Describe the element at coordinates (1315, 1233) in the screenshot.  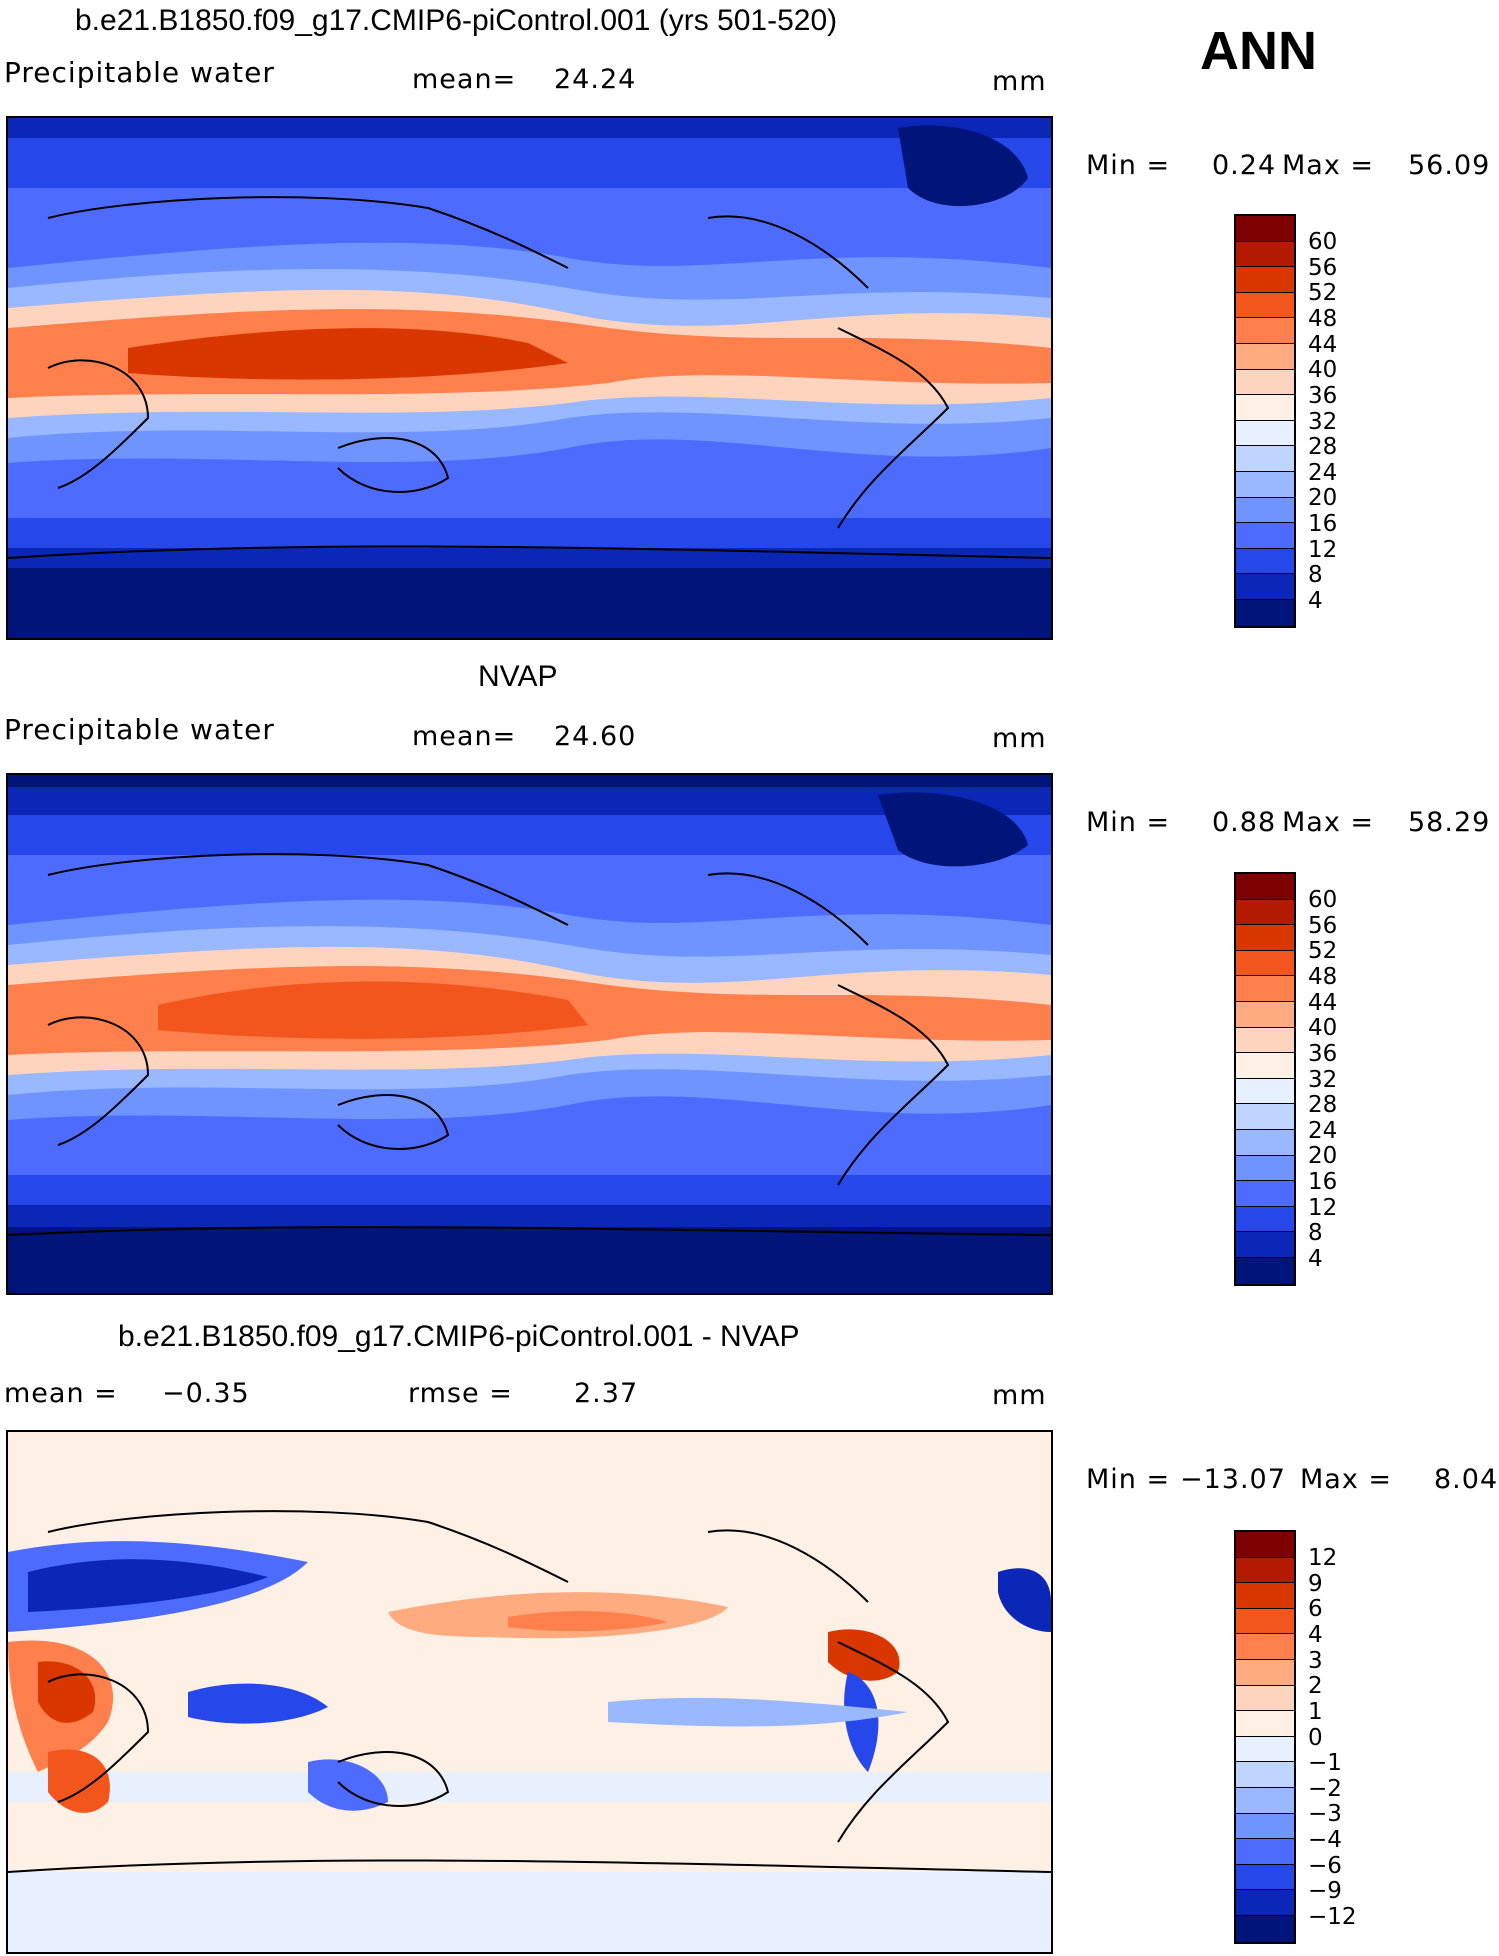
I see `panel2-colorbar-tick: 8` at that location.